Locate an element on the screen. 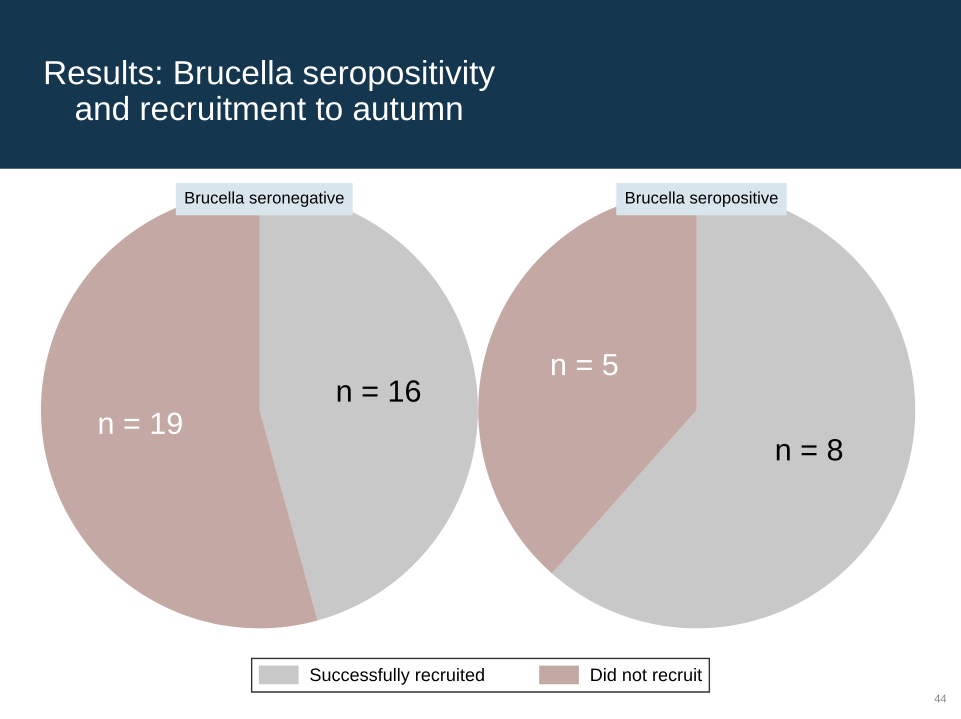 The image size is (961, 719). data-label: n = 16 is located at coordinates (379, 391).